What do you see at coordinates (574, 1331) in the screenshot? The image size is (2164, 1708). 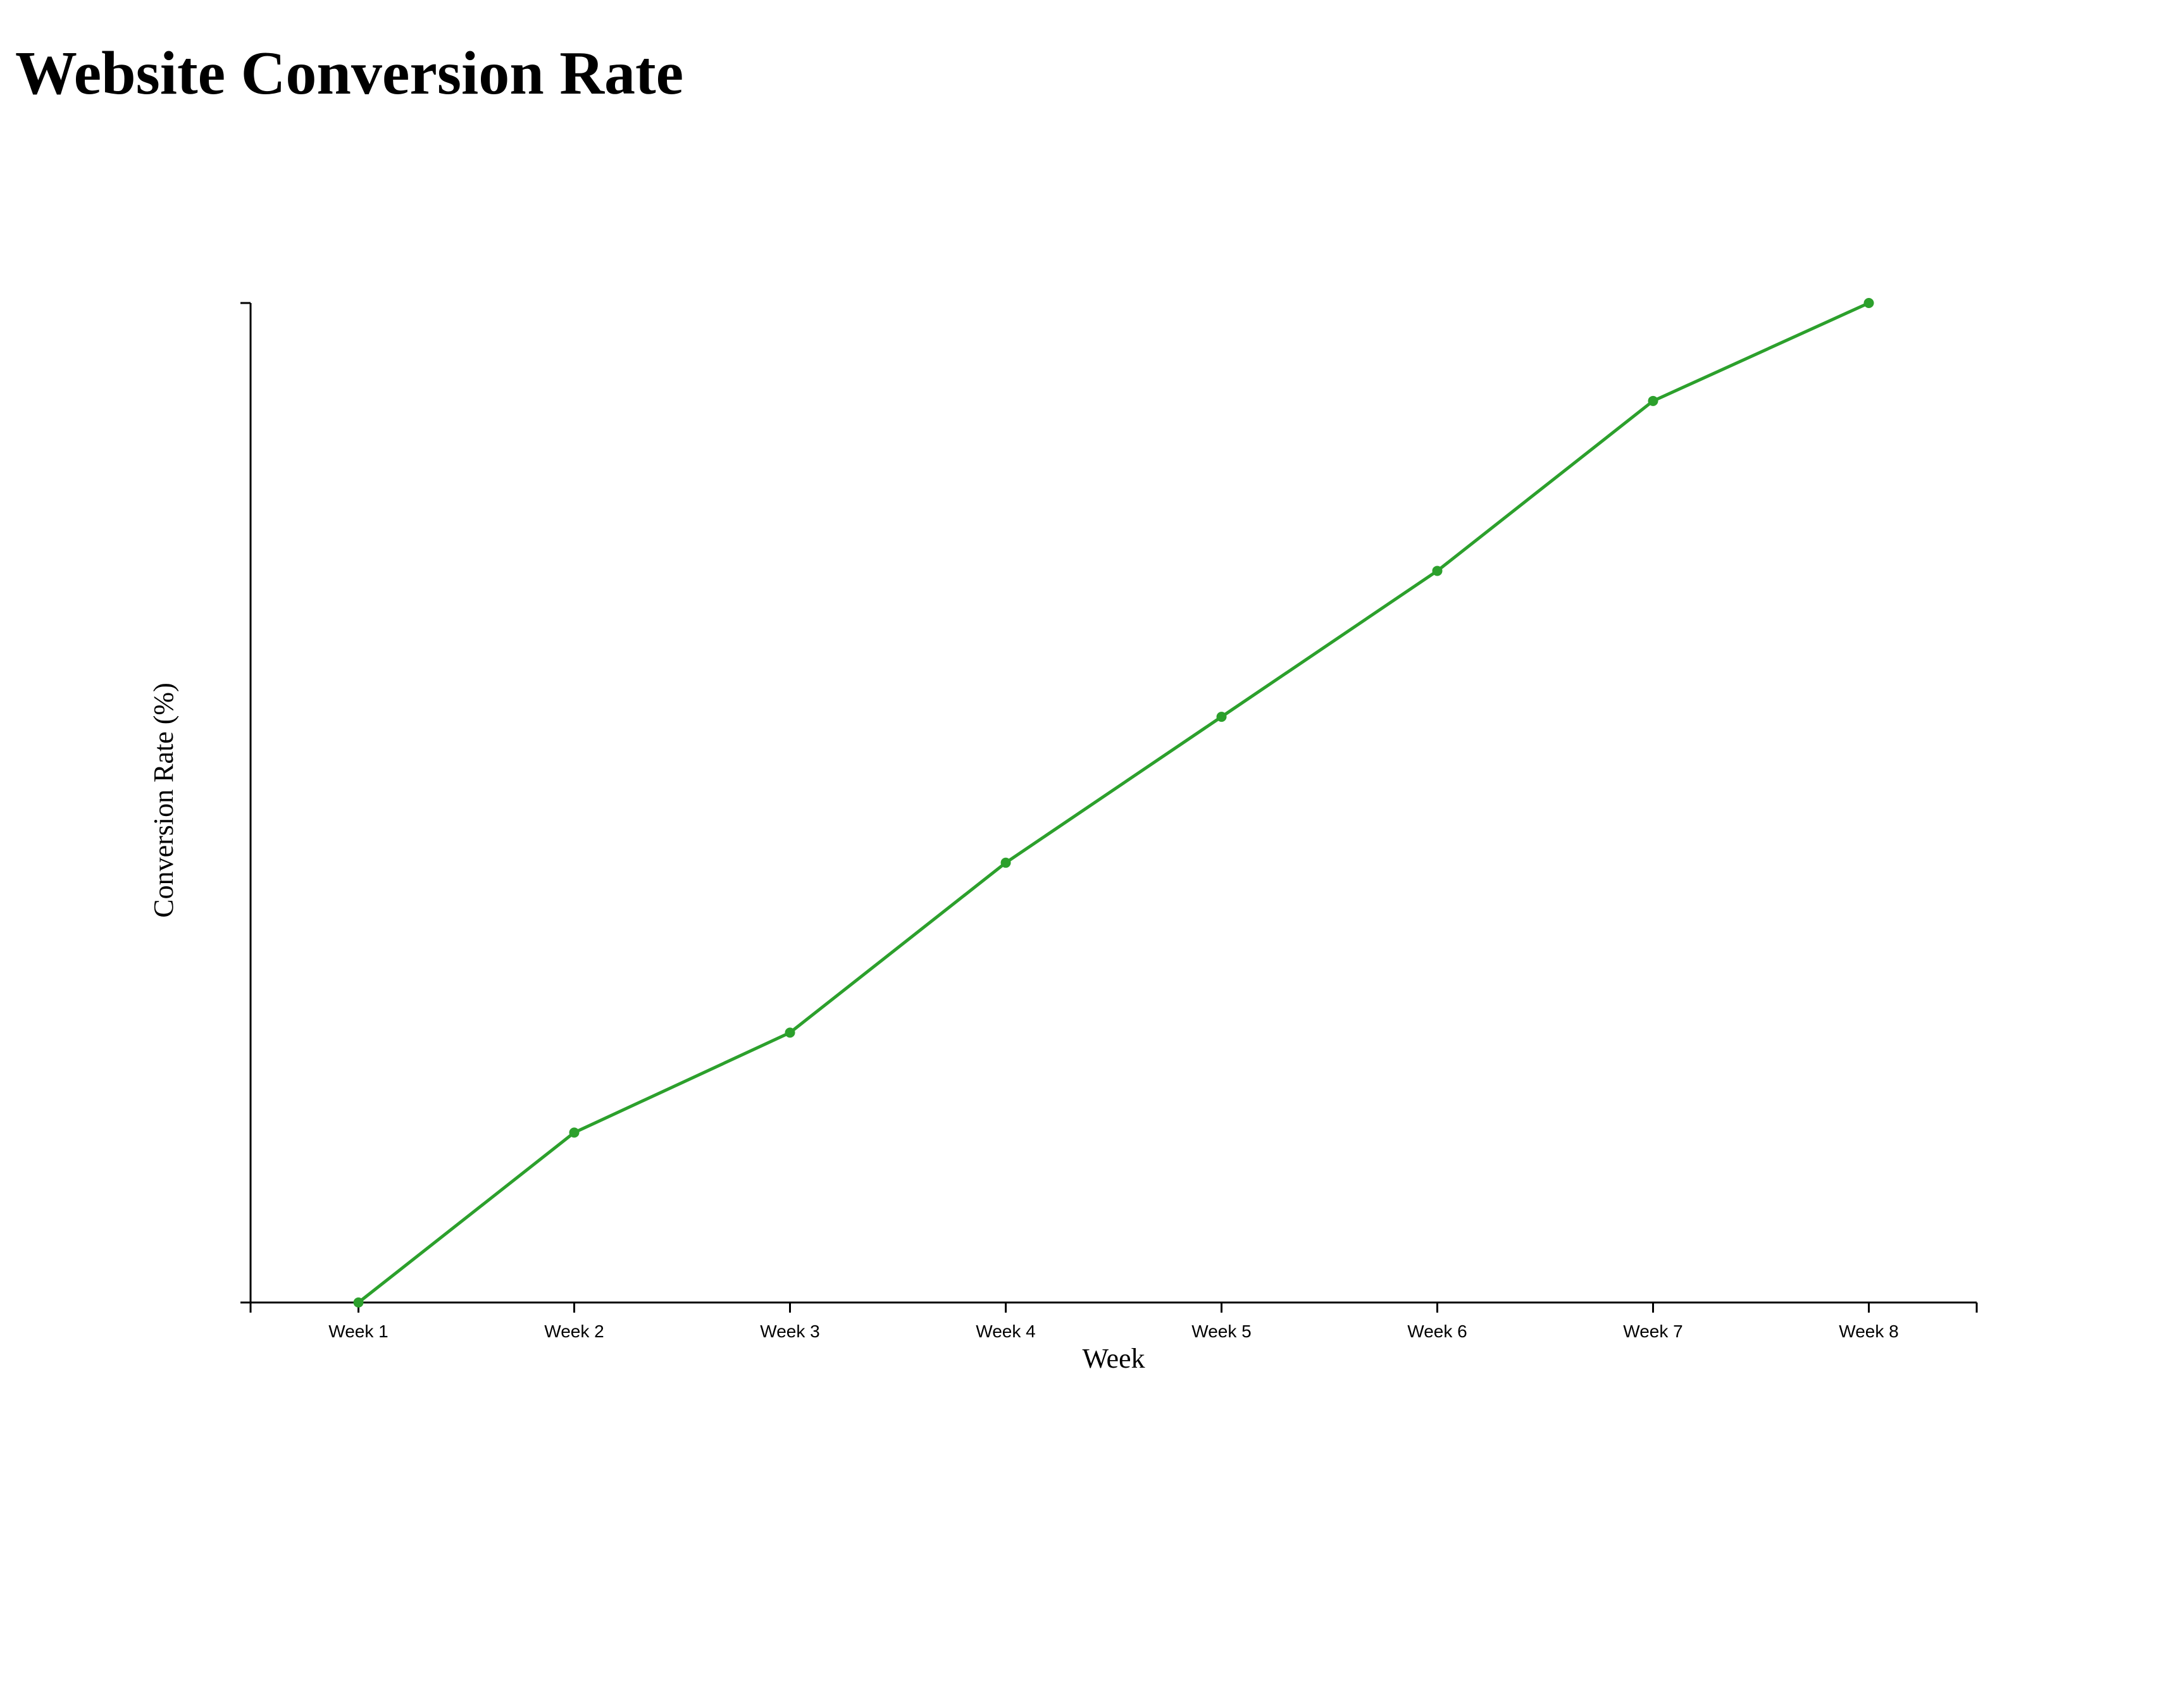 I see `x-tick-label: Week 2` at bounding box center [574, 1331].